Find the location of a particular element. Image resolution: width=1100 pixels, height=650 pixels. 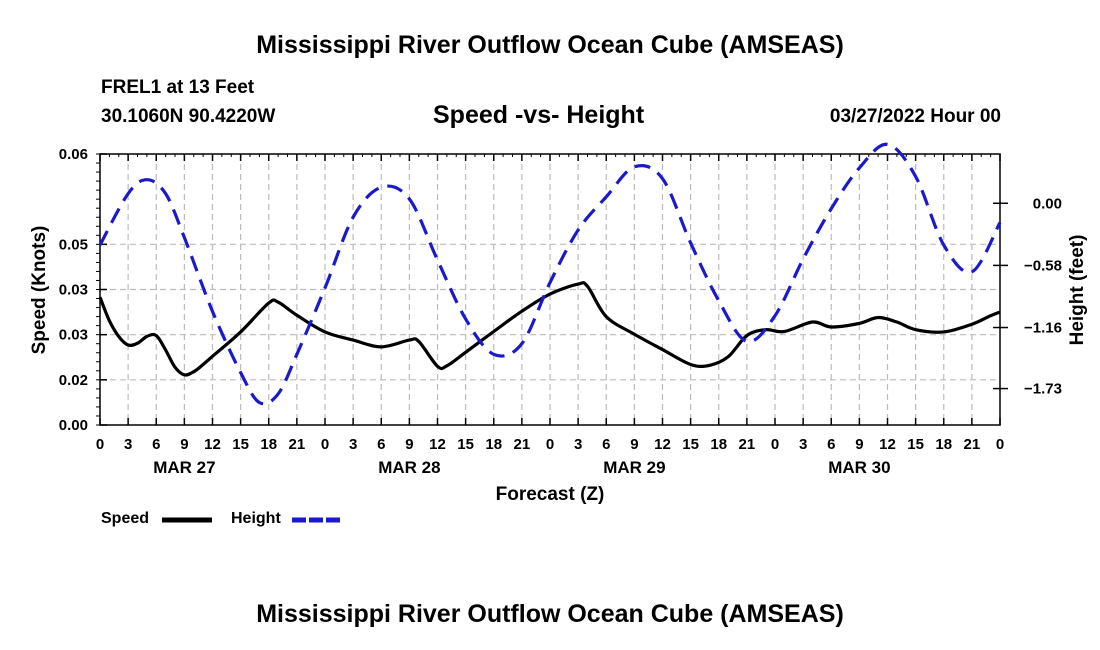

left-axis: 0.00 0.02 0.03 0.03 0.05 0.06 is located at coordinates (83, 290).